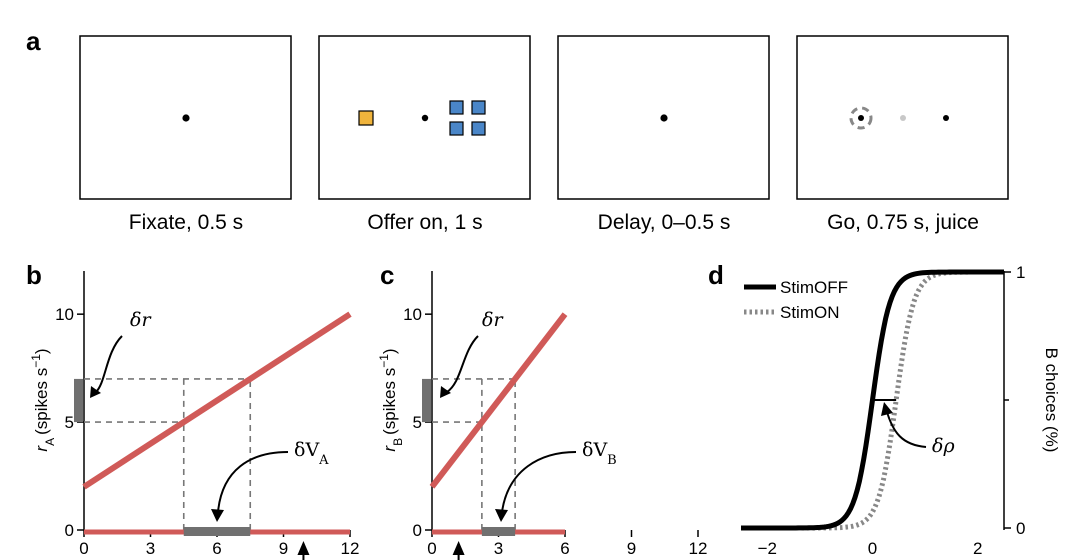 Image resolution: width=1080 pixels, height=560 pixels. What do you see at coordinates (366, 118) in the screenshot?
I see `offer-a-square` at bounding box center [366, 118].